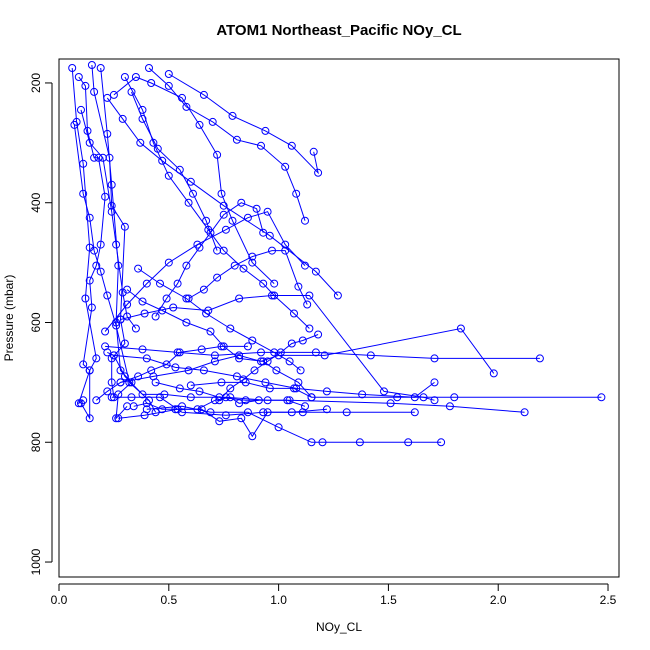 Image resolution: width=650 pixels, height=650 pixels. What do you see at coordinates (36, 322) in the screenshot?
I see `y-tick-label: 600` at bounding box center [36, 322].